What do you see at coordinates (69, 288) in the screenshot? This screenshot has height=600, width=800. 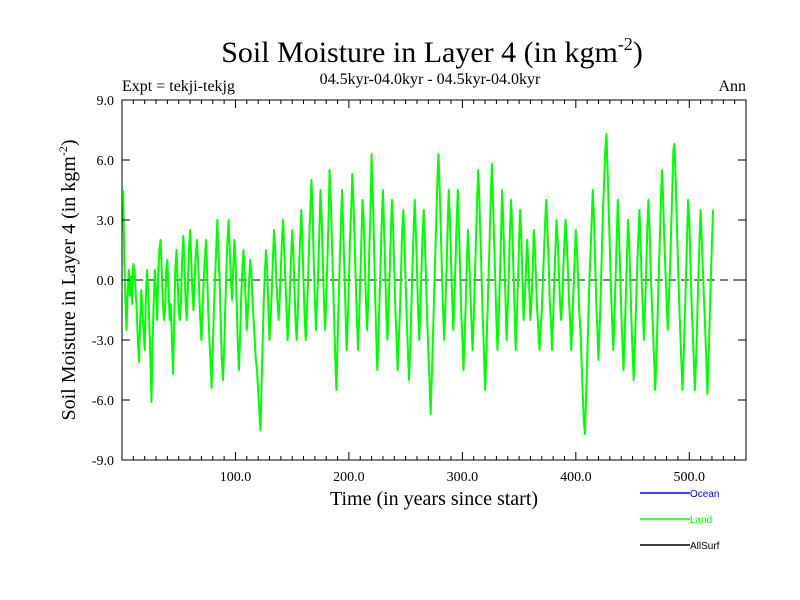 I see `y-axis-label-main: Soil Moisture in Layer 4 (in kgm` at bounding box center [69, 288].